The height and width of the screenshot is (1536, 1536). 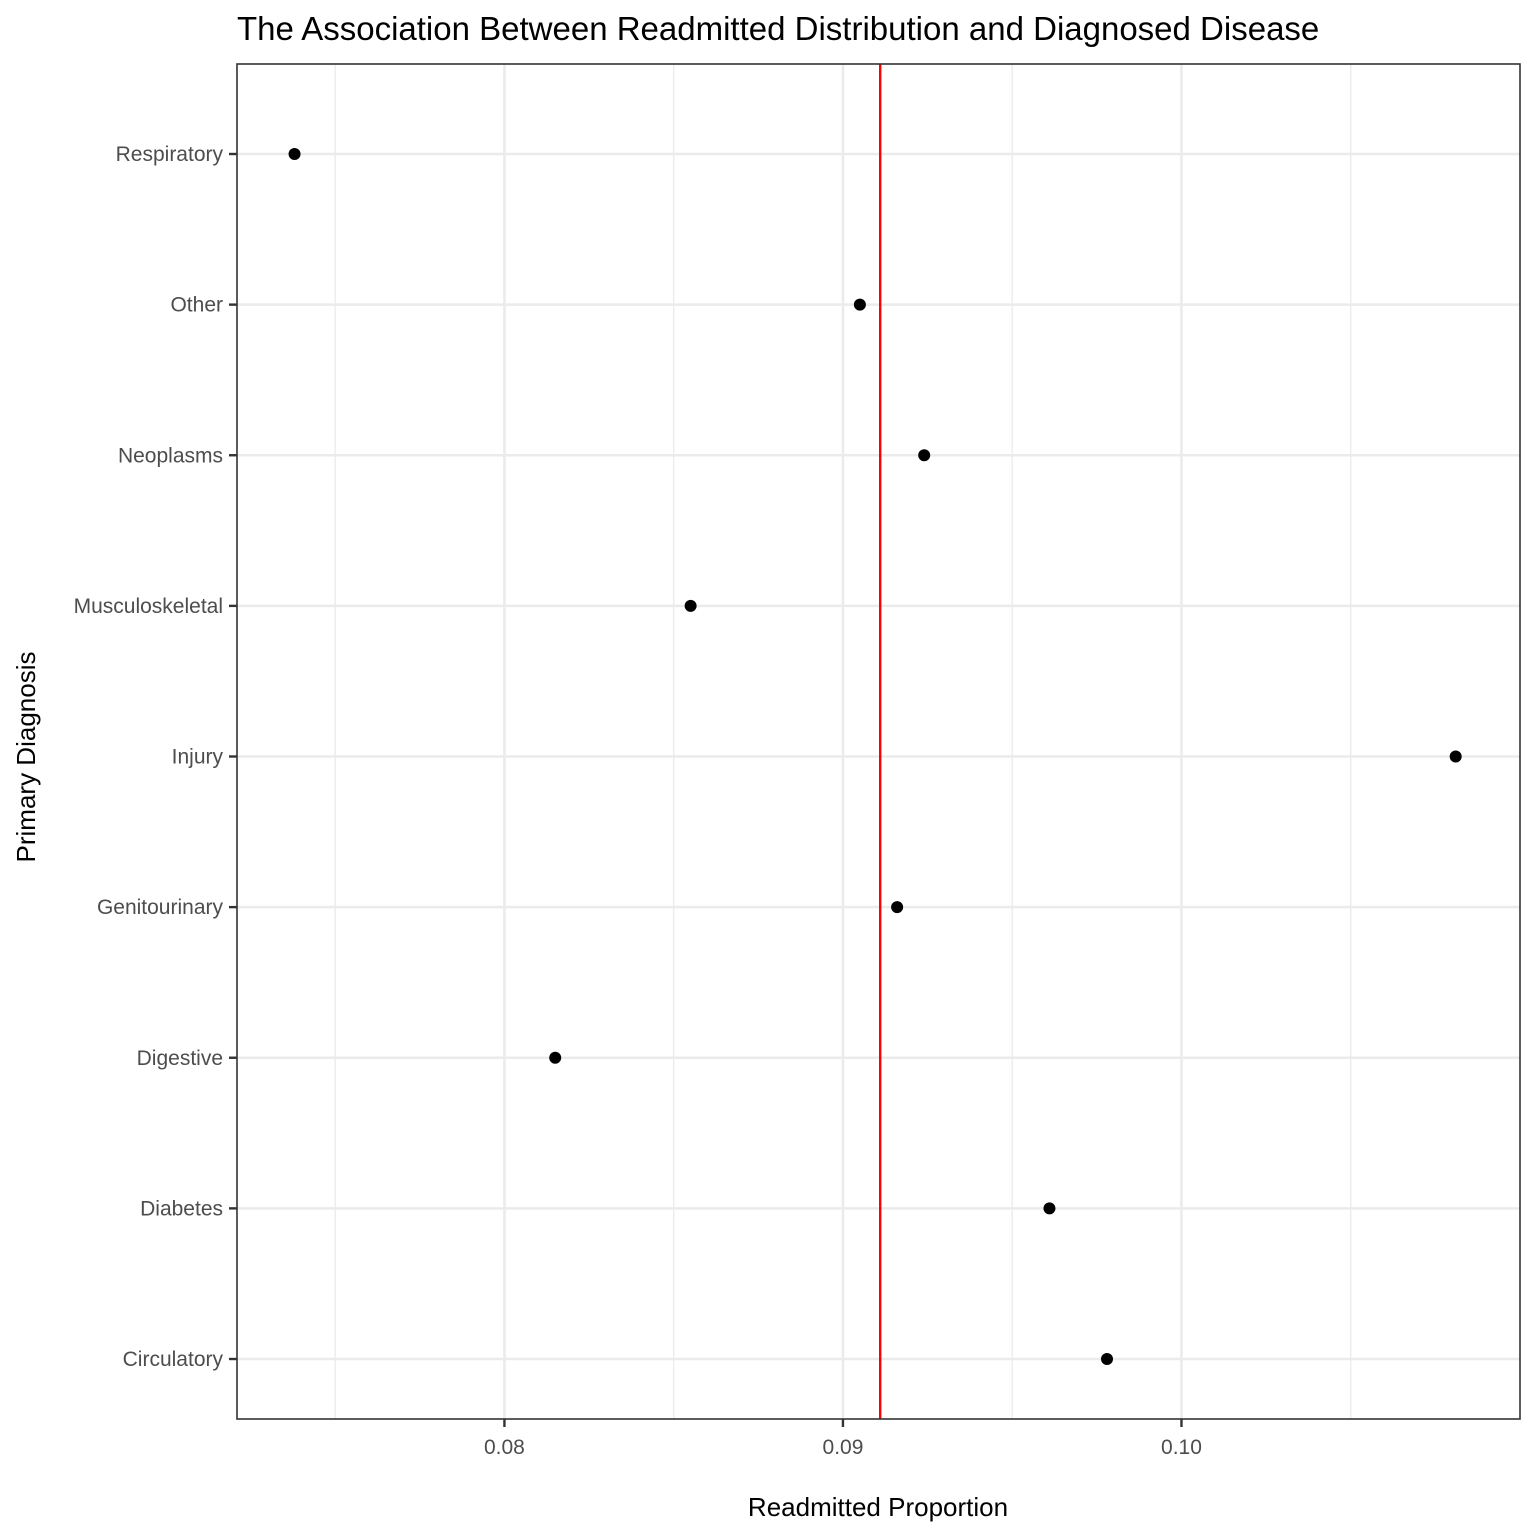 What do you see at coordinates (294, 154) in the screenshot?
I see `data-point-respiratory` at bounding box center [294, 154].